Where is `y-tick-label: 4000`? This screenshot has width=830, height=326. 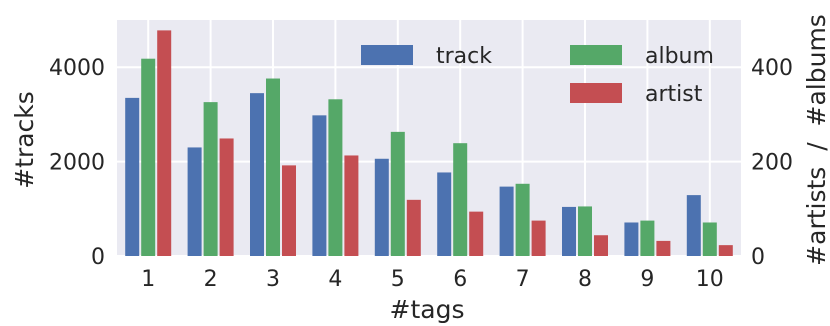
y-tick-label: 4000 is located at coordinates (77, 68).